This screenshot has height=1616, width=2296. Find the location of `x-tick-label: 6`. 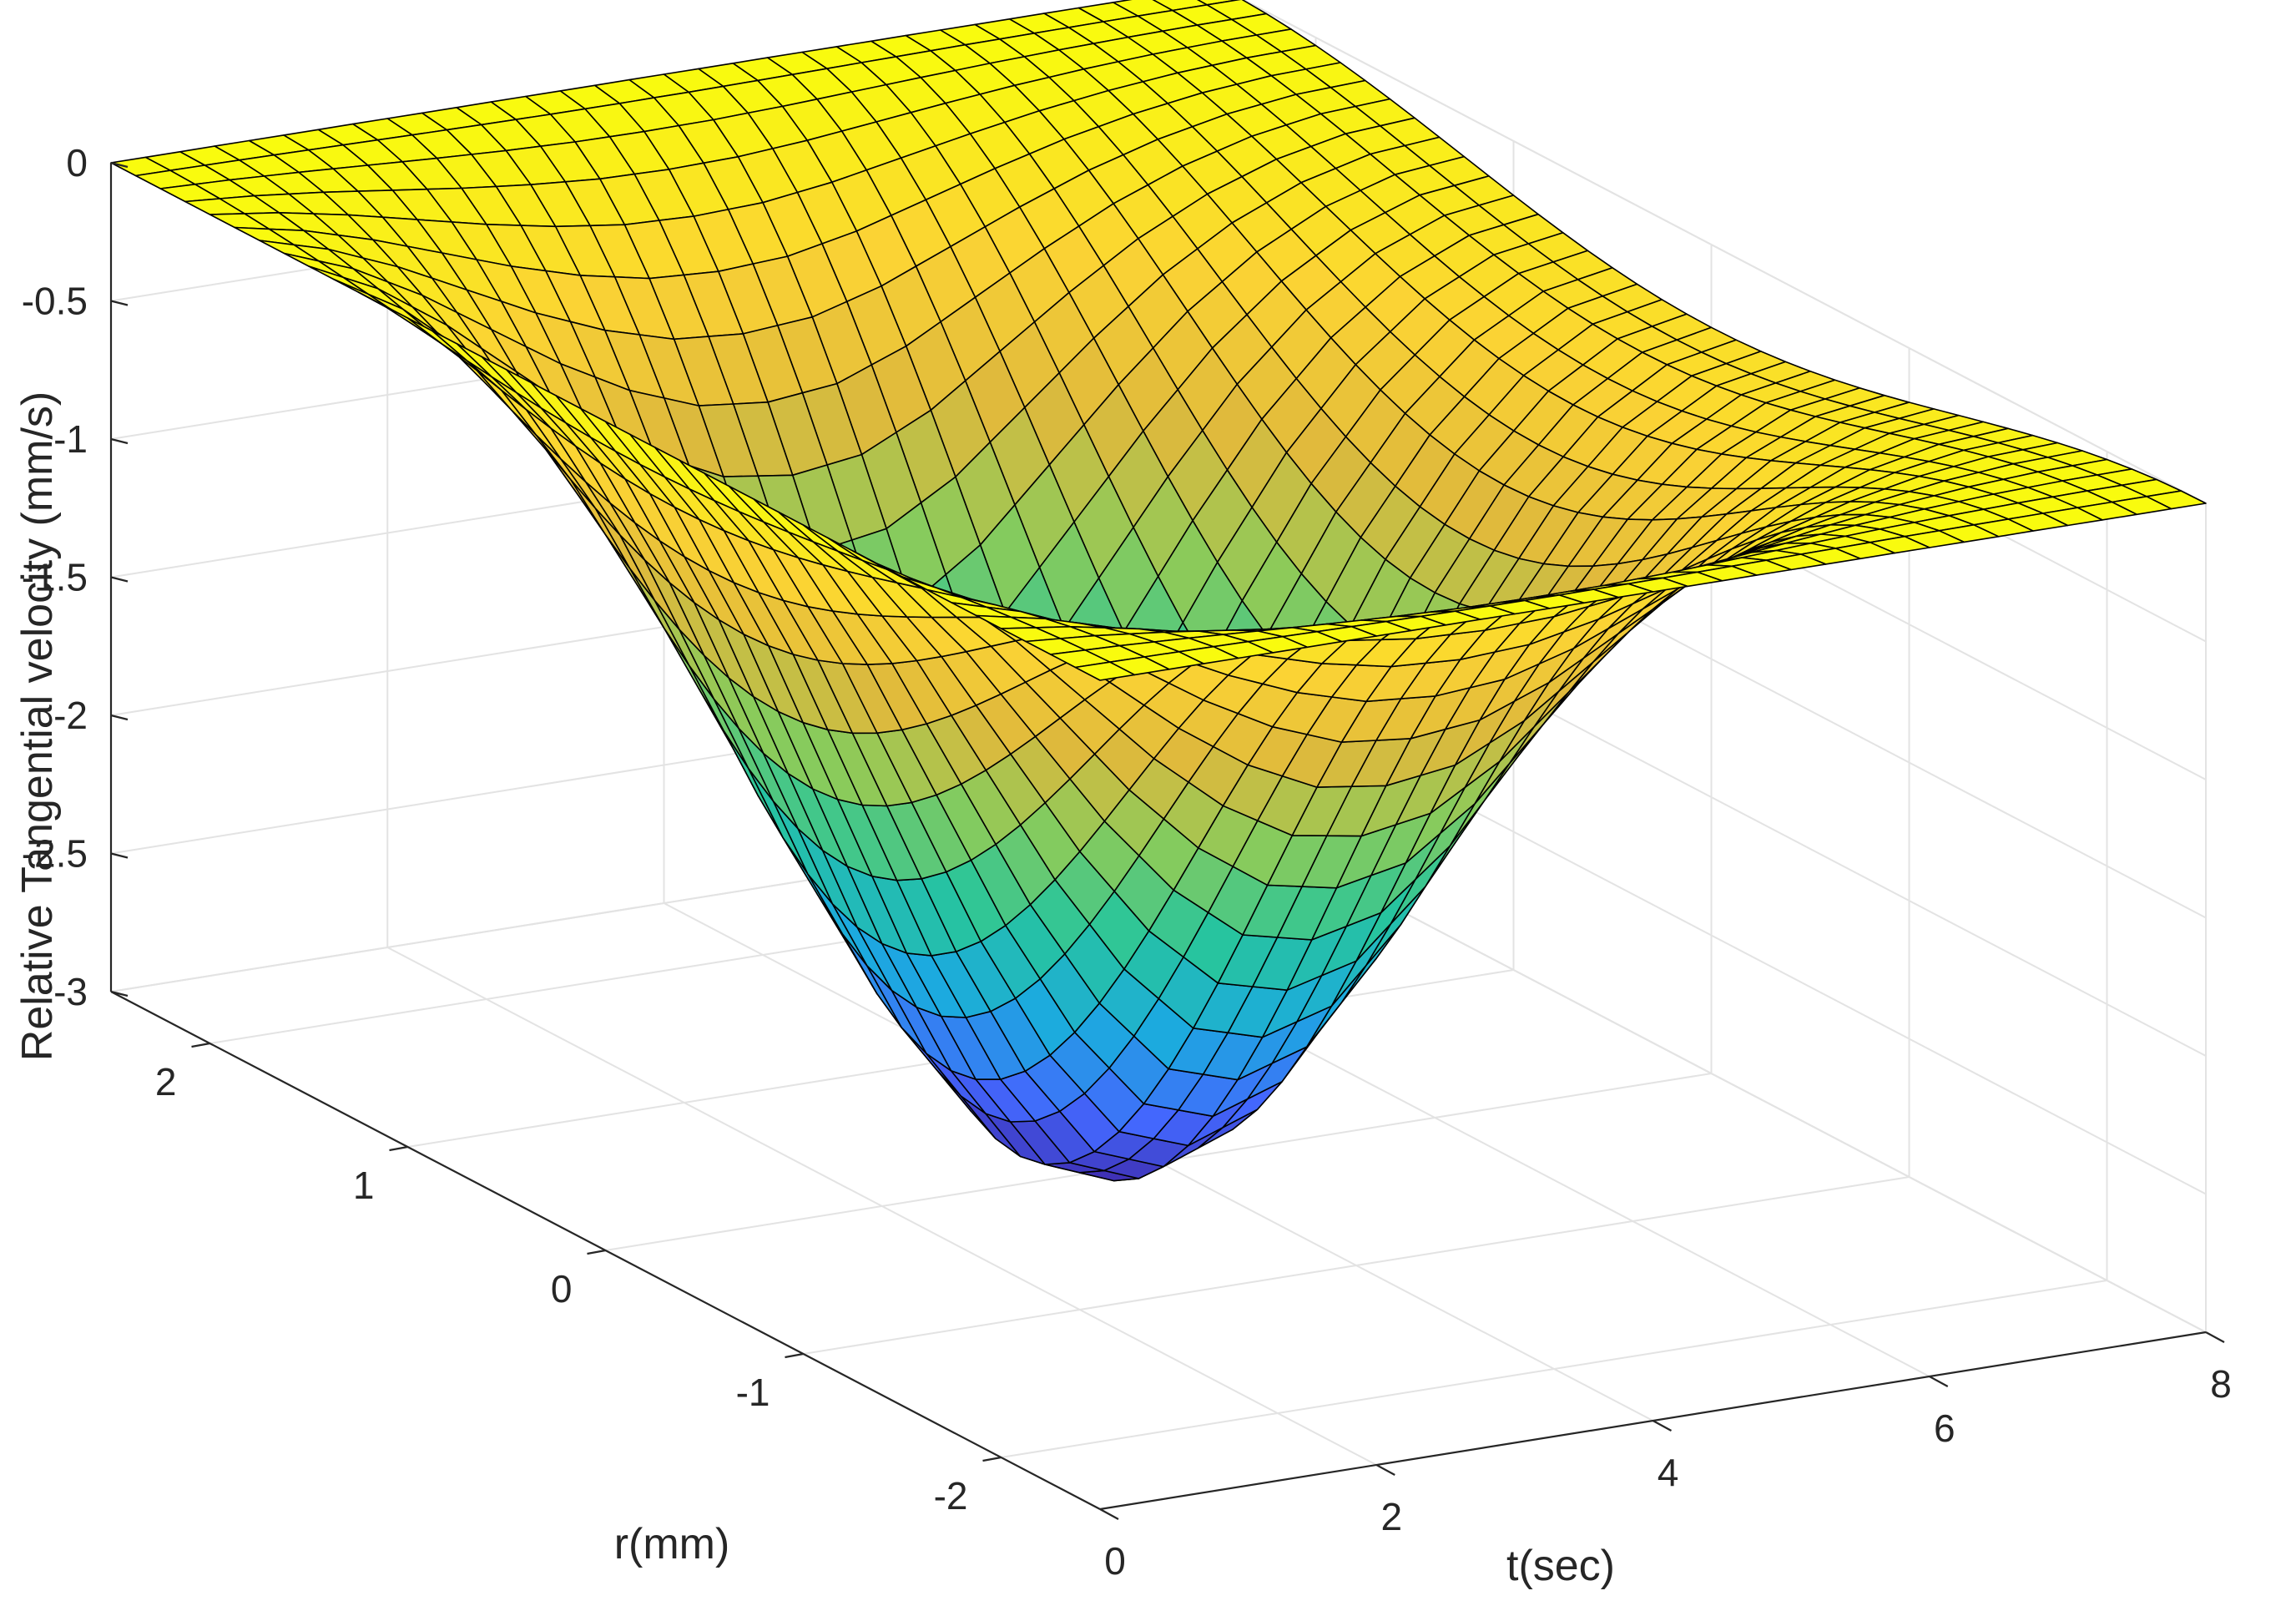

x-tick-label: 6 is located at coordinates (1945, 1428).